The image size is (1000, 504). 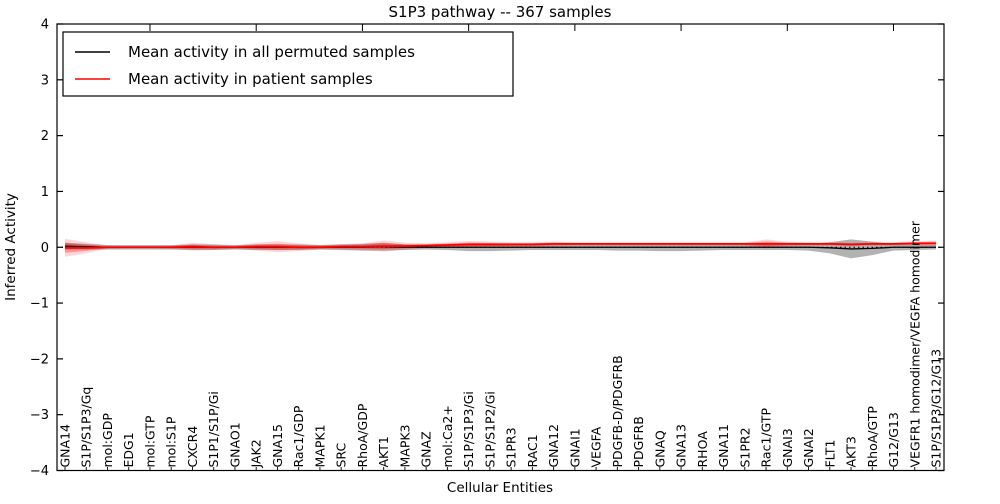 What do you see at coordinates (532, 450) in the screenshot?
I see `x-category-label: RAC1` at bounding box center [532, 450].